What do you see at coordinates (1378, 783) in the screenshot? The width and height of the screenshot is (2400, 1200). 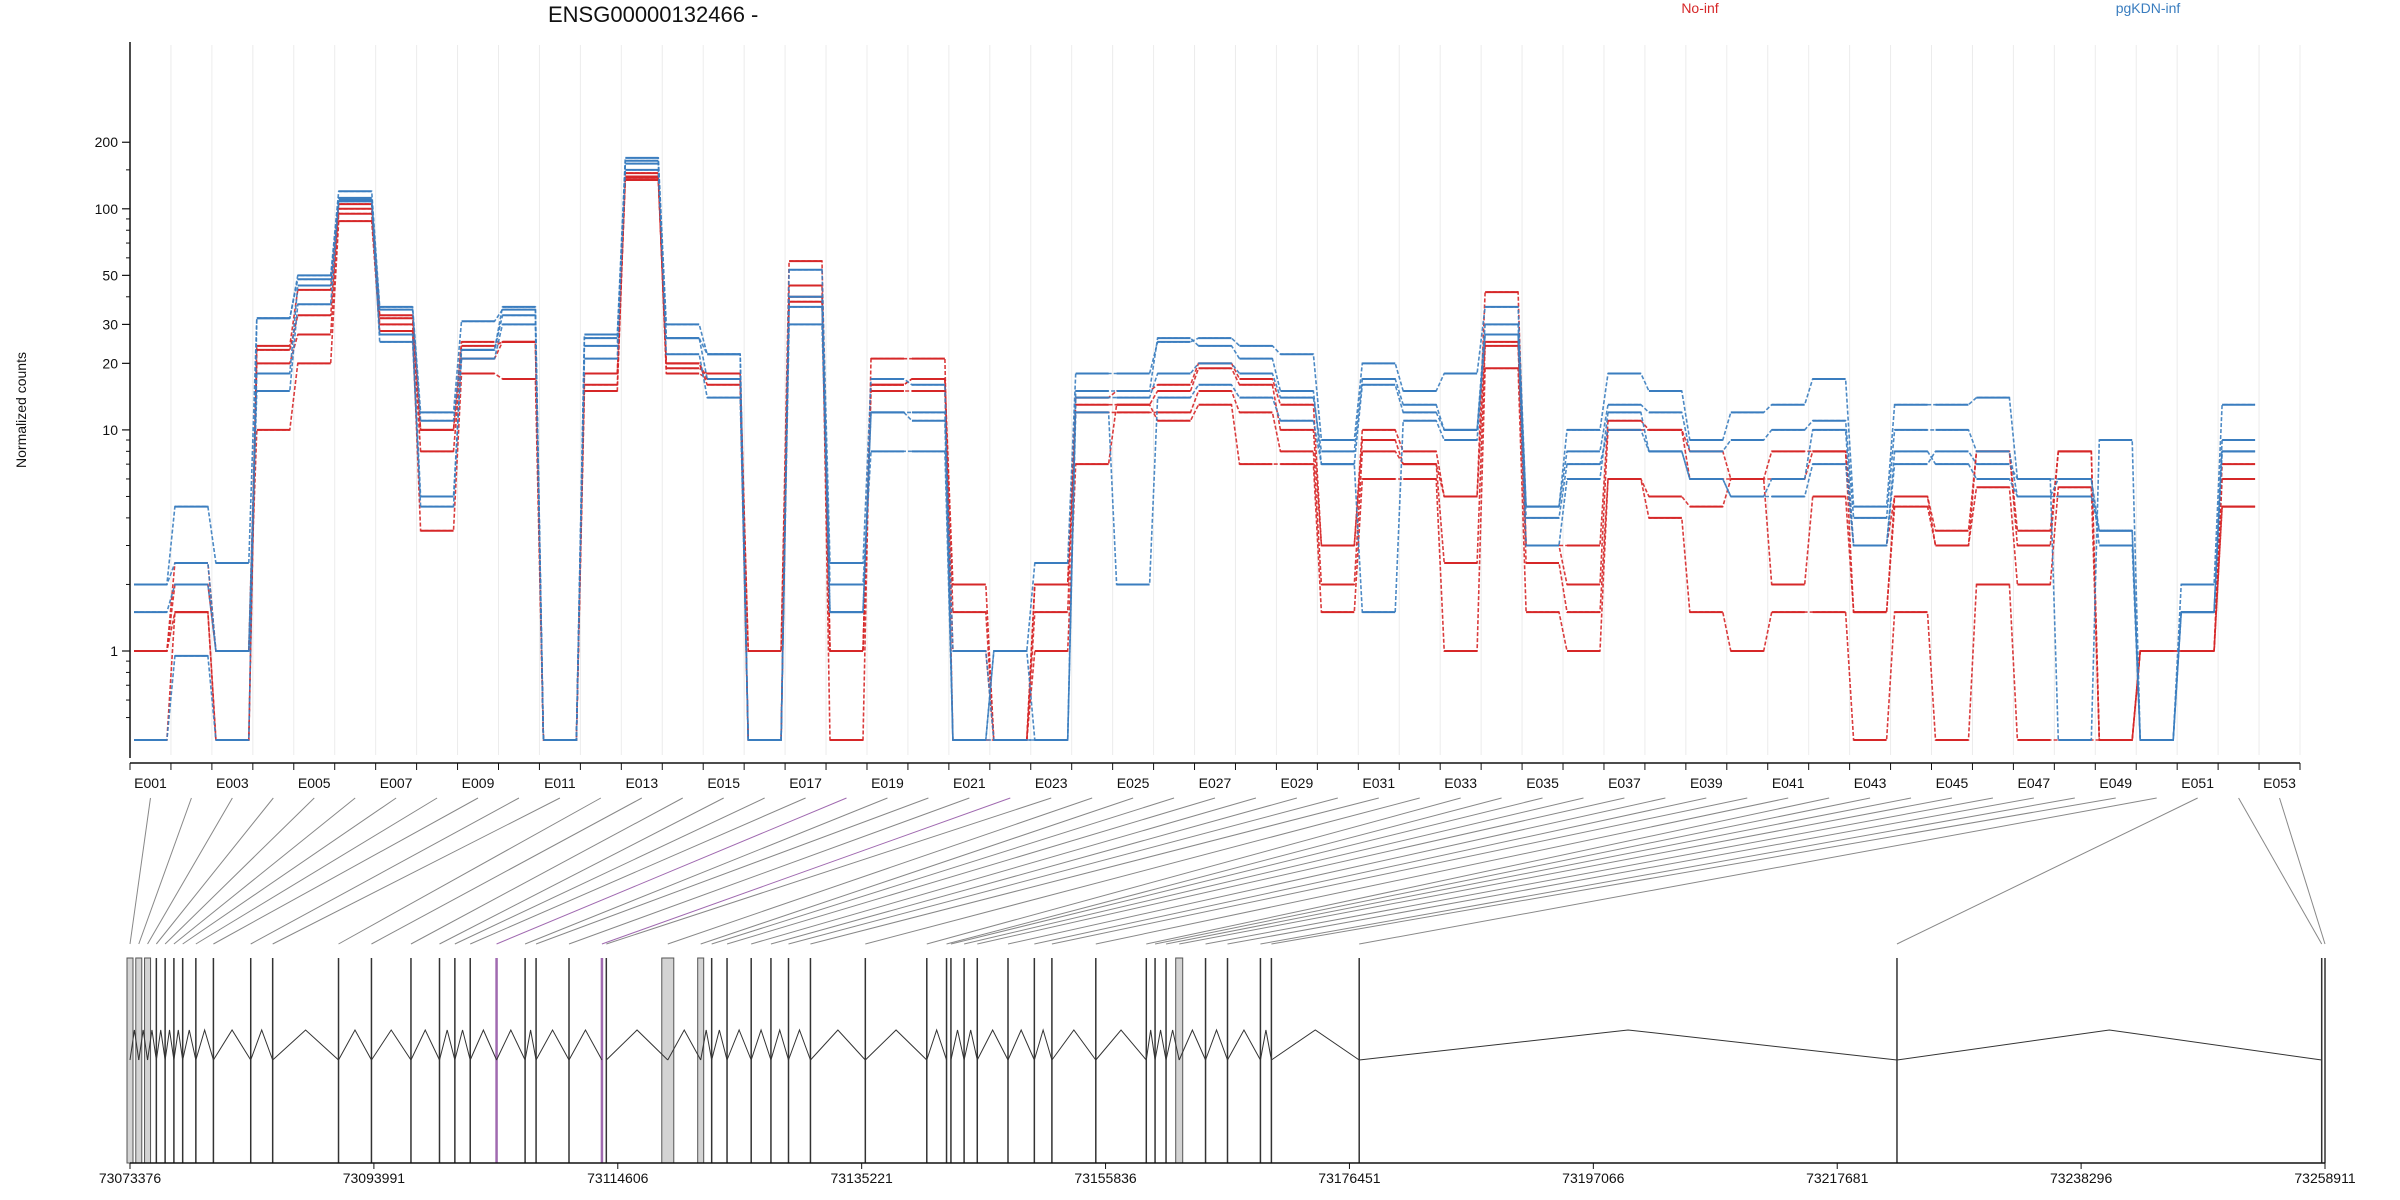 I see `exon-label: E031` at bounding box center [1378, 783].